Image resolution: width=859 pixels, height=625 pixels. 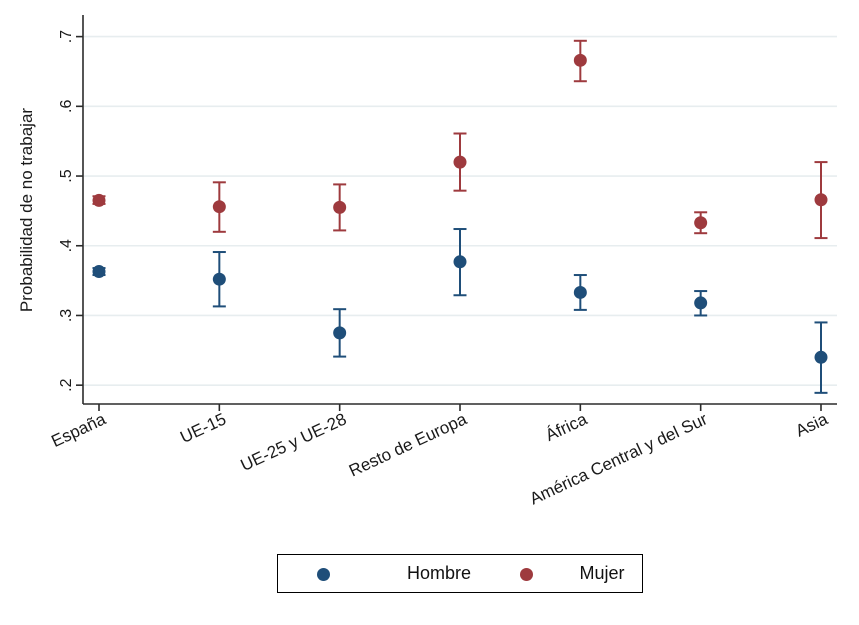 I want to click on y-tick-label: .5, so click(x=66, y=175).